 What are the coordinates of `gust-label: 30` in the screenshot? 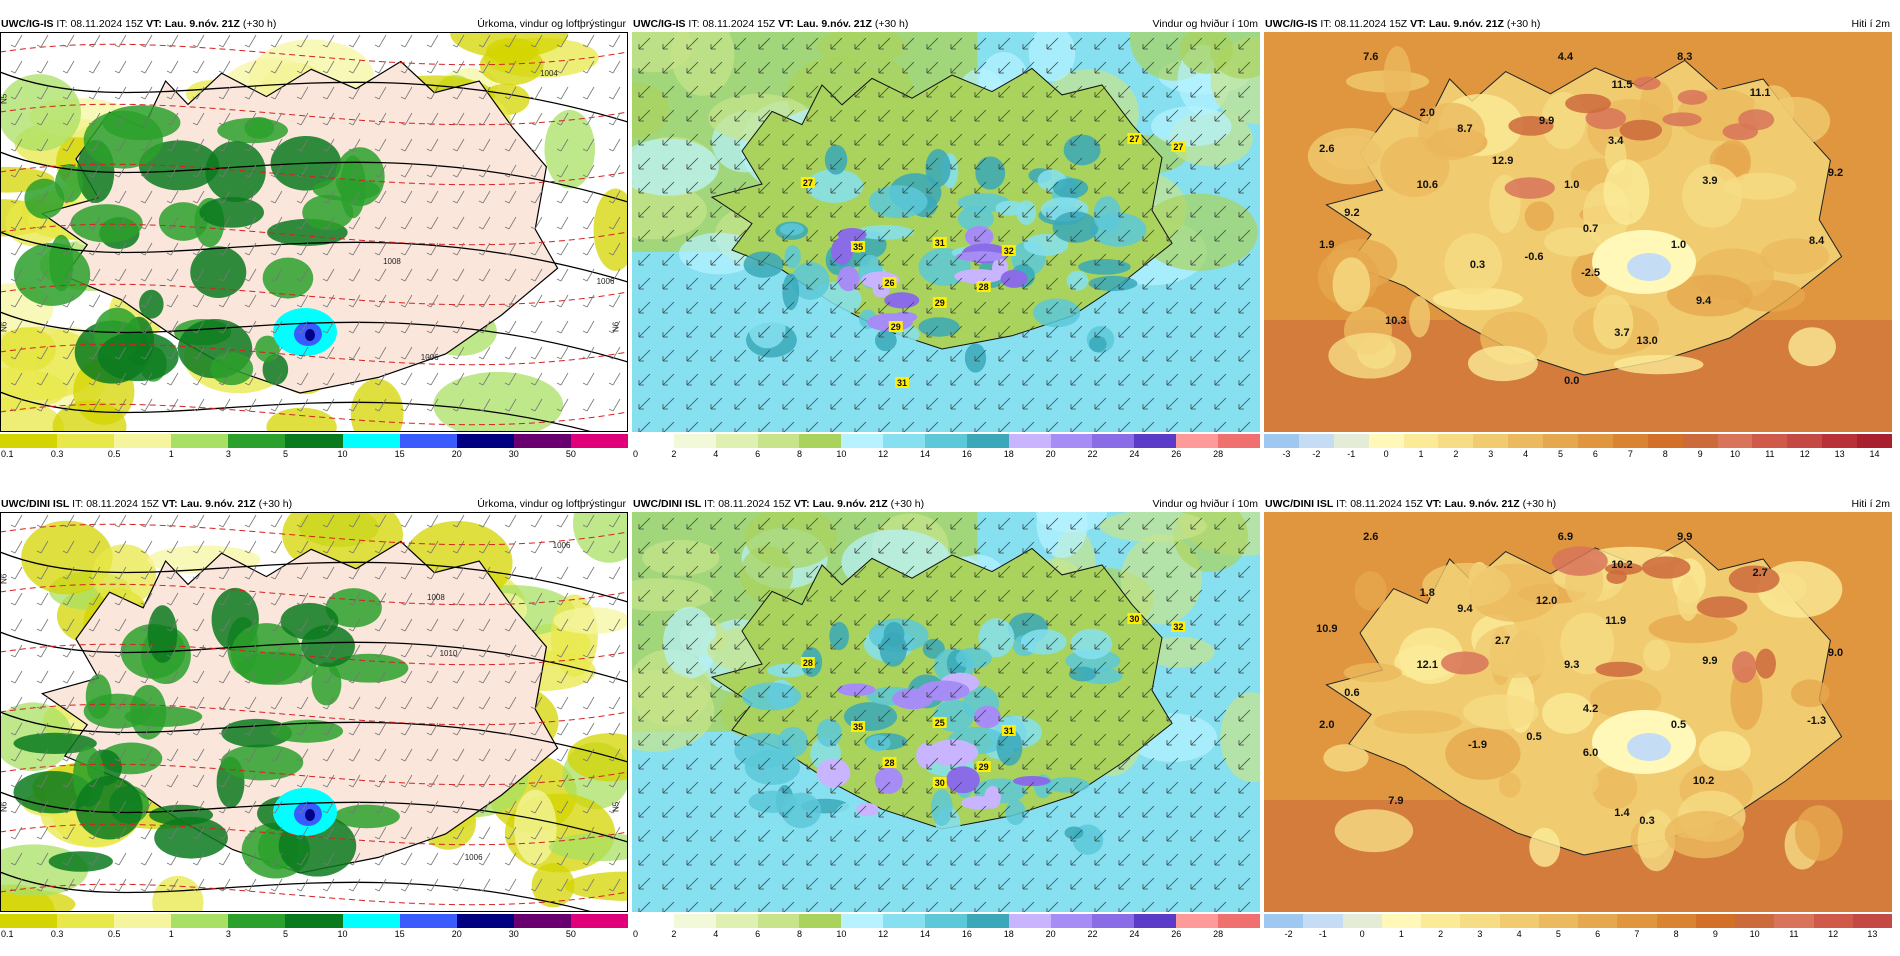 It's located at (940, 783).